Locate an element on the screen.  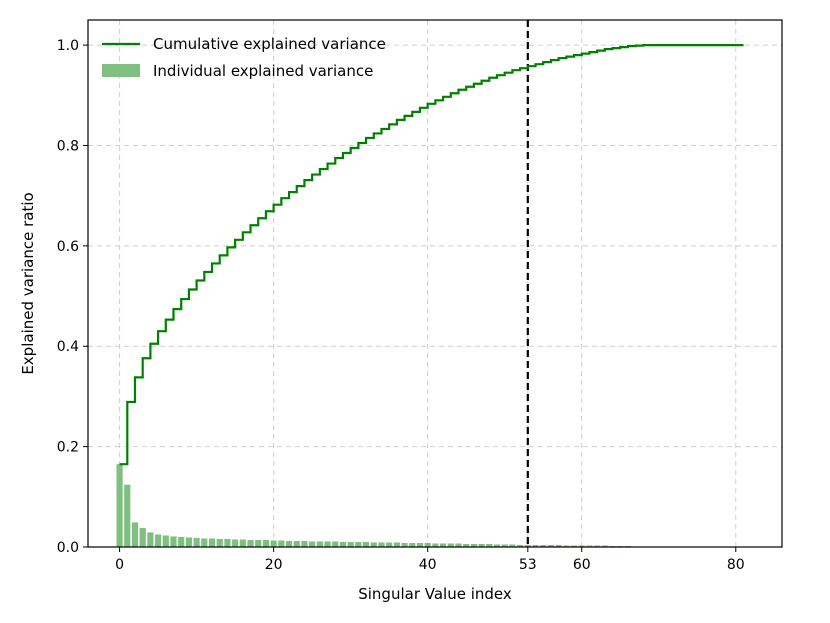
legend-individual-label: Individual explained variance is located at coordinates (263, 71).